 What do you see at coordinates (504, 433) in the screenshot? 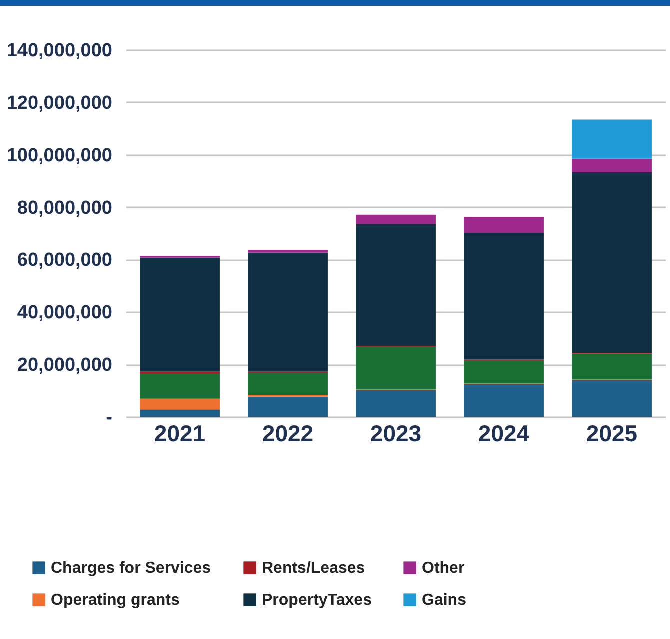
I see `x-tick-label: 2024` at bounding box center [504, 433].